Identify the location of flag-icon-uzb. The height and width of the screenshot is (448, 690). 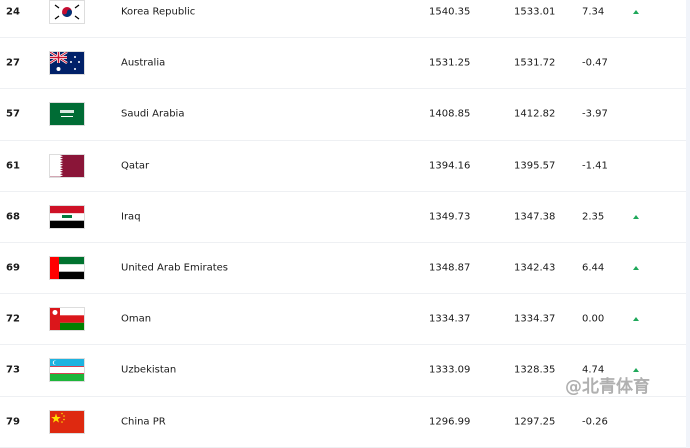
(67, 370).